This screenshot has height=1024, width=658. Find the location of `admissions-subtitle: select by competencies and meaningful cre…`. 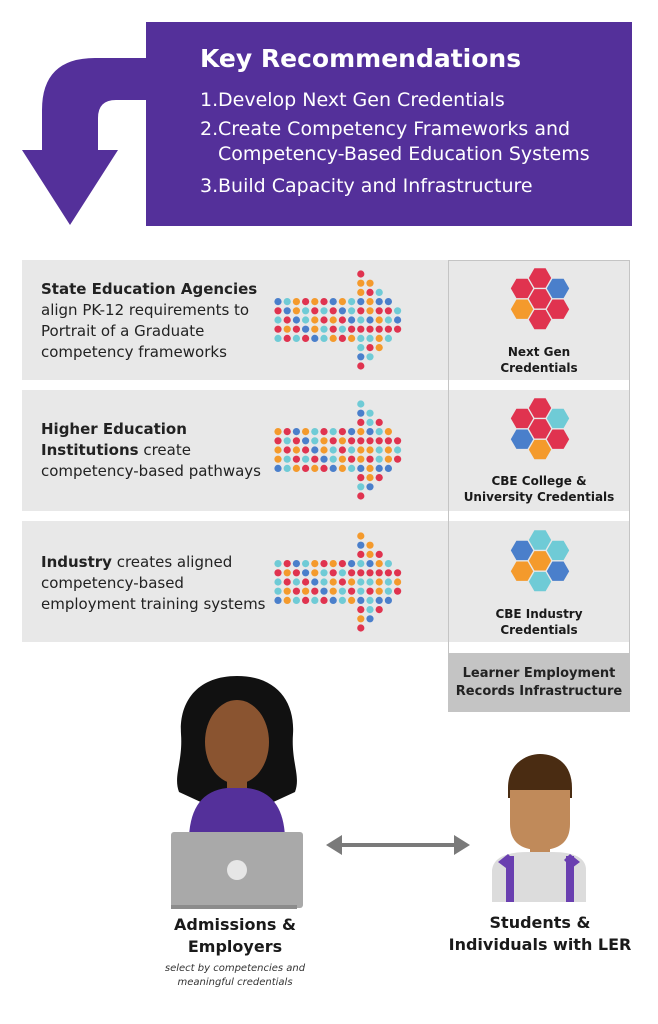

admissions-subtitle: select by competencies and meaningful cre… is located at coordinates (235, 975).